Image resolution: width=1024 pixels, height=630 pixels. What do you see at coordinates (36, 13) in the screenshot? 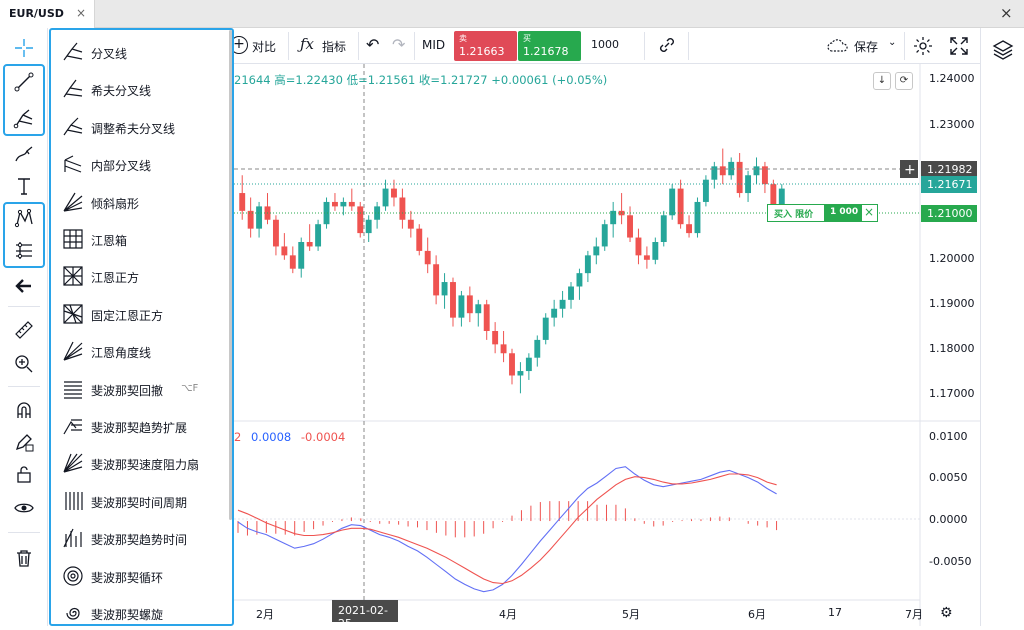
I see `tab-label: EUR/USD` at bounding box center [36, 13].